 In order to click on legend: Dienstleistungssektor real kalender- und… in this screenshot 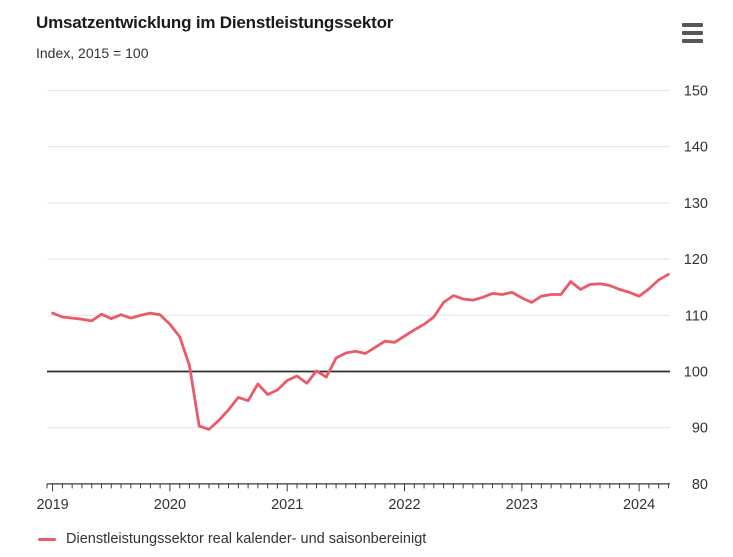, I will do `click(232, 539)`.